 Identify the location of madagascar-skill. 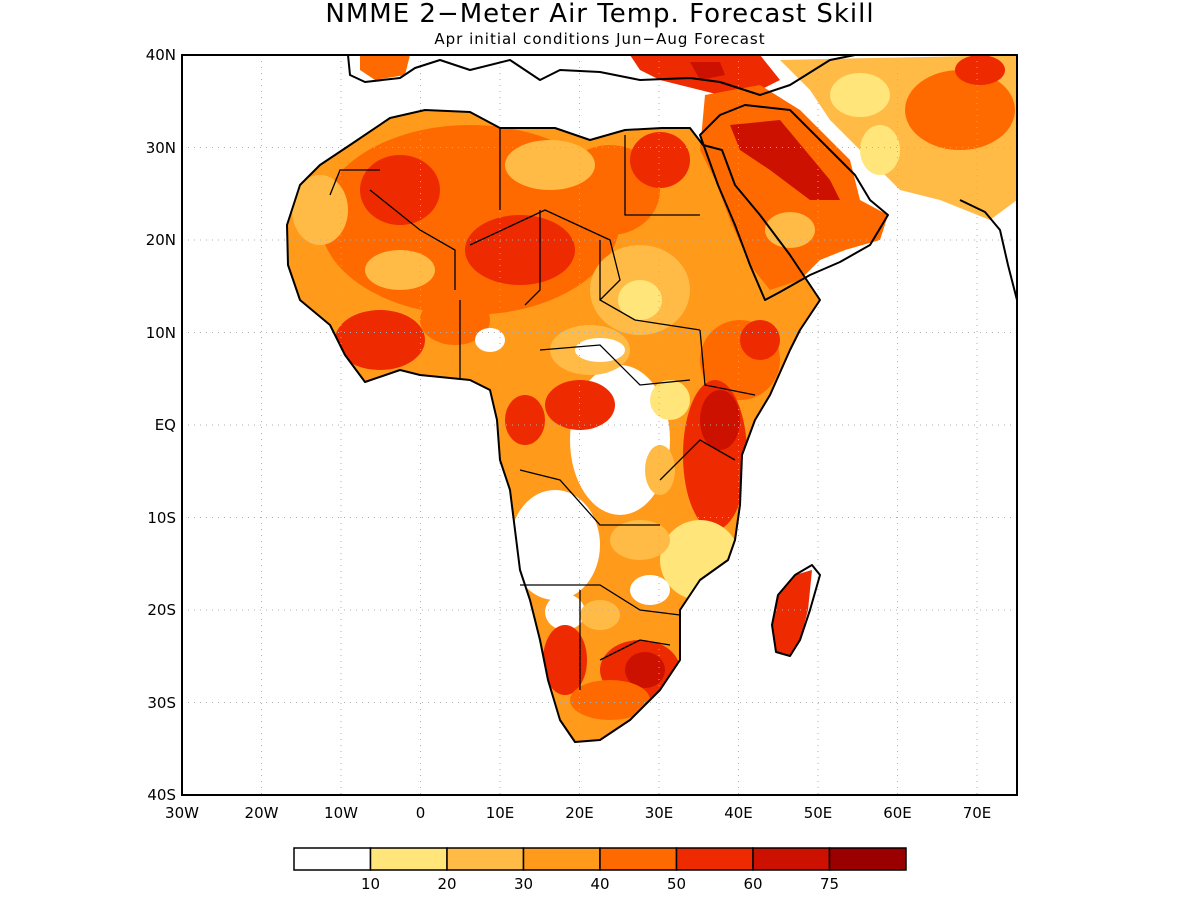
(792, 612).